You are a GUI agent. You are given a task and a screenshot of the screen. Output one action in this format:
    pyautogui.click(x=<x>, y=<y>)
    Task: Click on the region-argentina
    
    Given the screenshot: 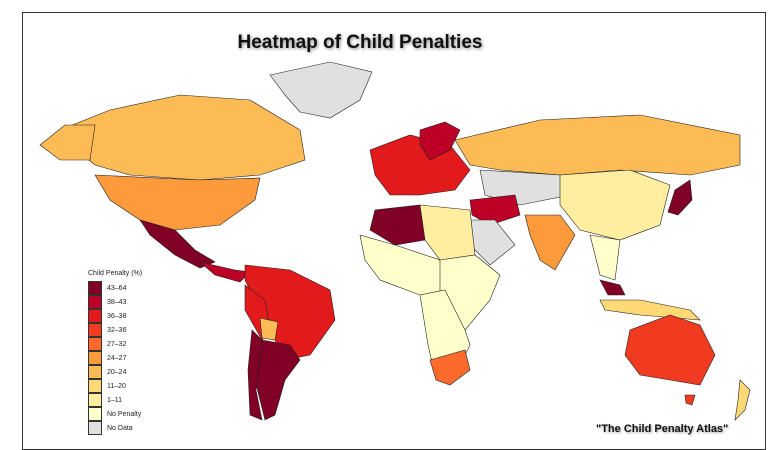 What is the action you would take?
    pyautogui.click(x=277, y=380)
    